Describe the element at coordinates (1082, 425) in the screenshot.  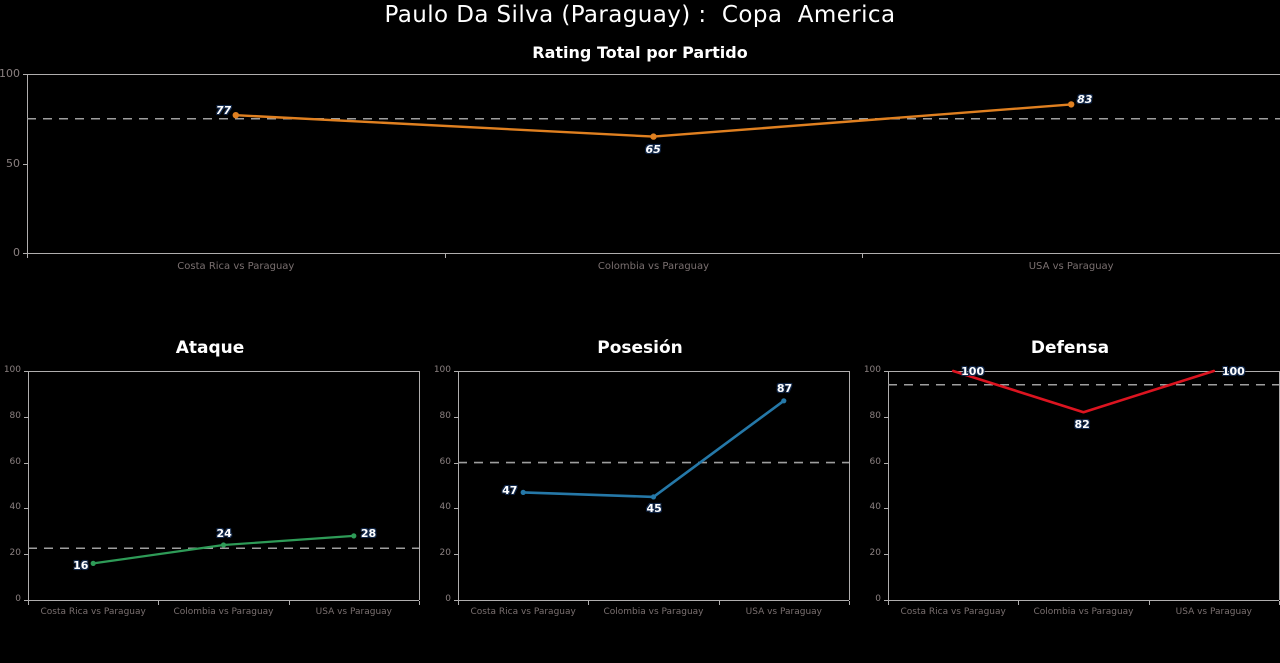
I see `data-point-label: 82` at that location.